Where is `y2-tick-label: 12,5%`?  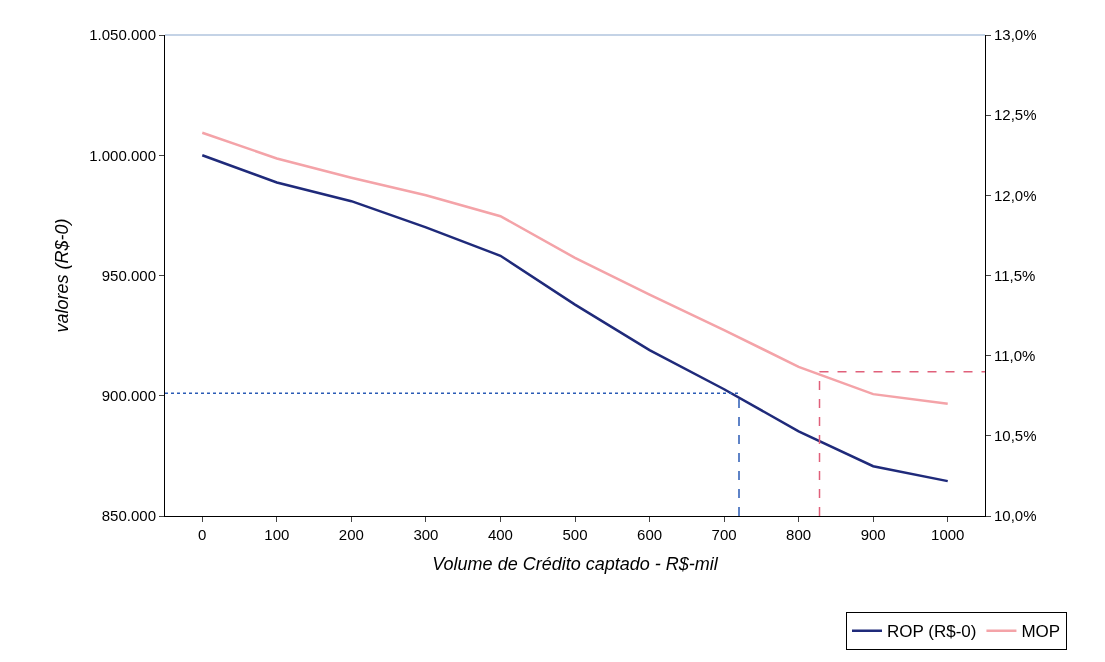
y2-tick-label: 12,5% is located at coordinates (1015, 115).